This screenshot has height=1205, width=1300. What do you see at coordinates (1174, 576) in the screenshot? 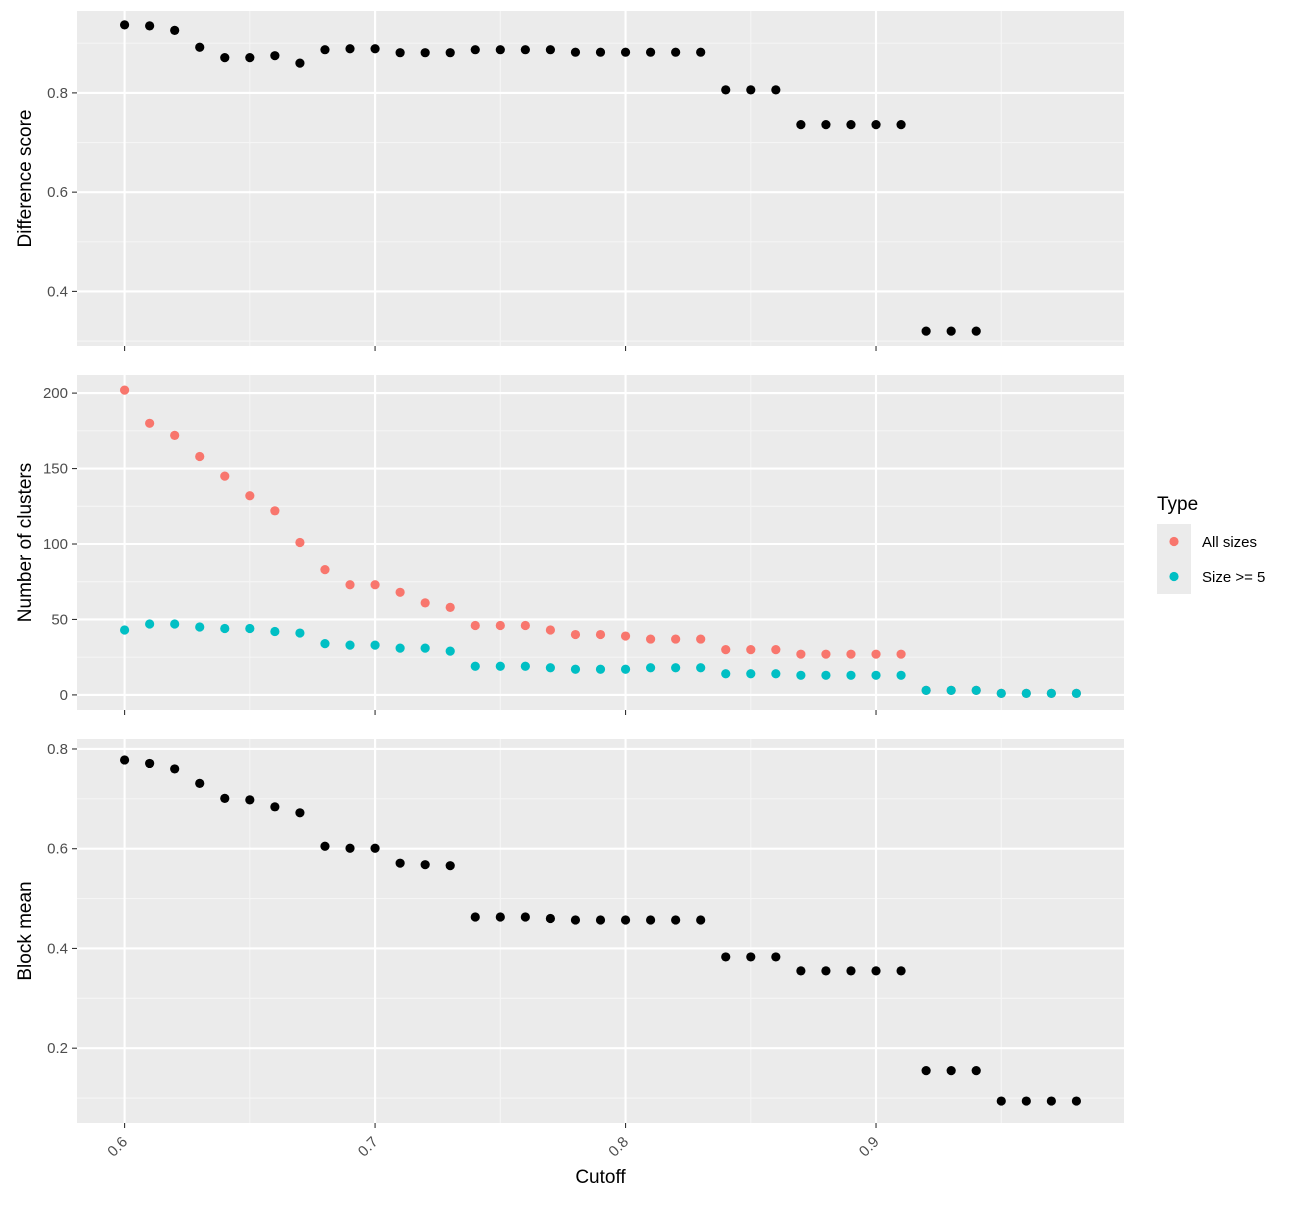
I see `legend-key-point` at bounding box center [1174, 576].